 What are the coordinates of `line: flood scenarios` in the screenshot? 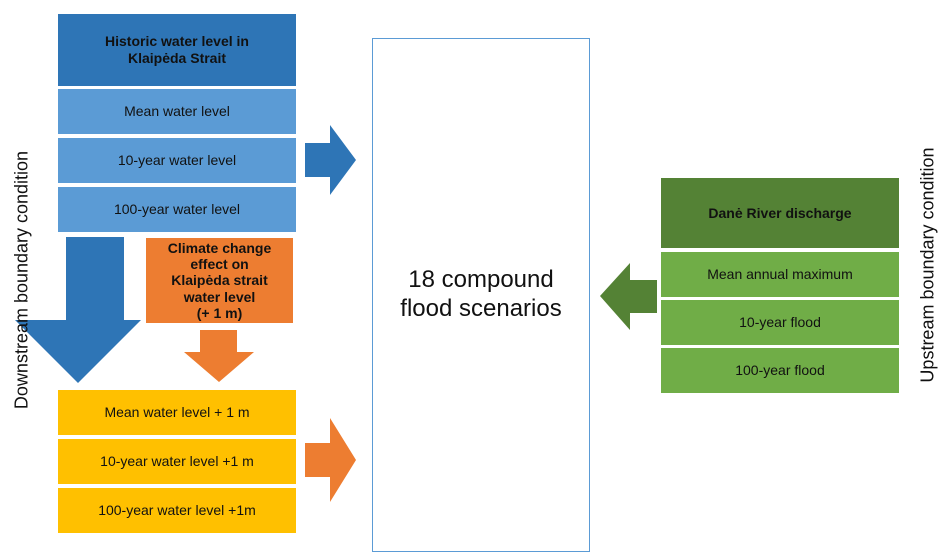 It's located at (481, 308).